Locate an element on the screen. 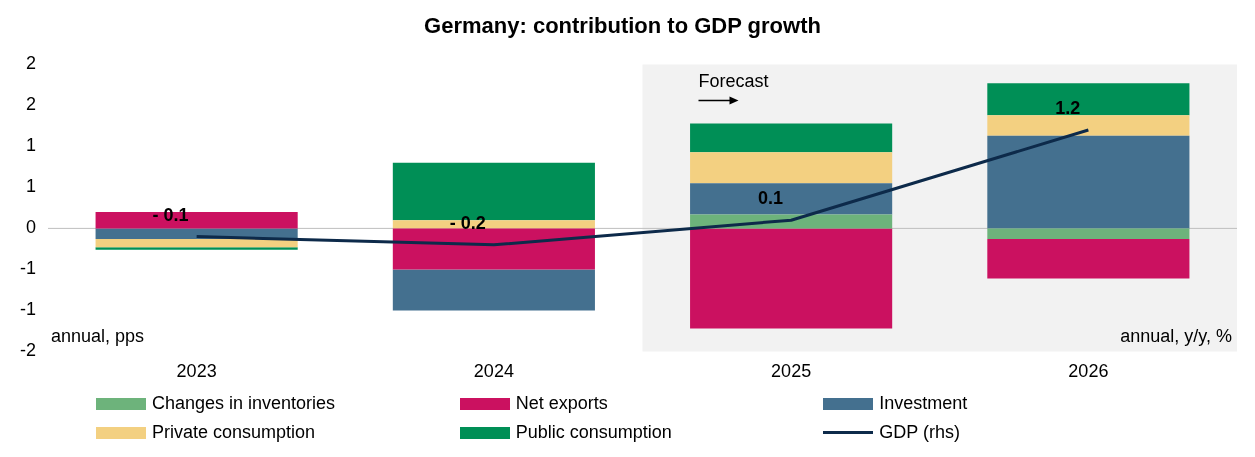 This screenshot has height=457, width=1255. y-tick-label: 0 is located at coordinates (30, 227).